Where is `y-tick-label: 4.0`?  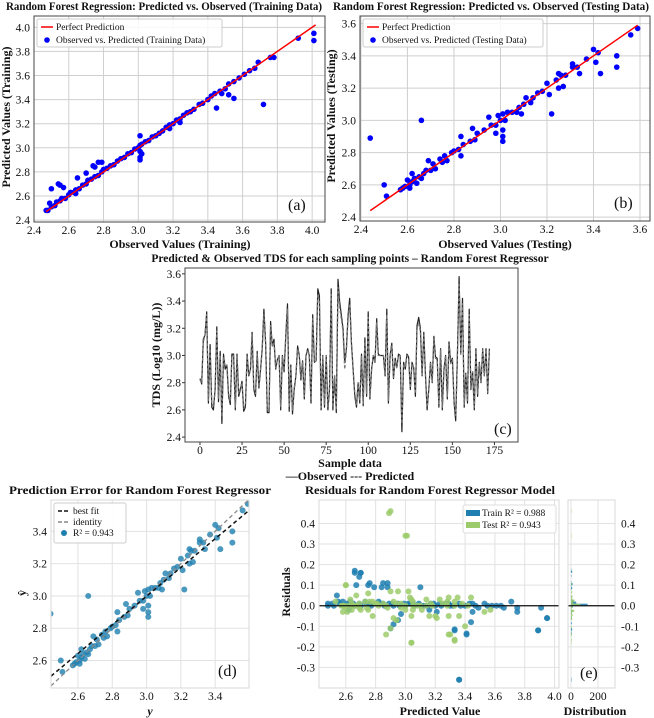 y-tick-label: 4.0 is located at coordinates (23, 28).